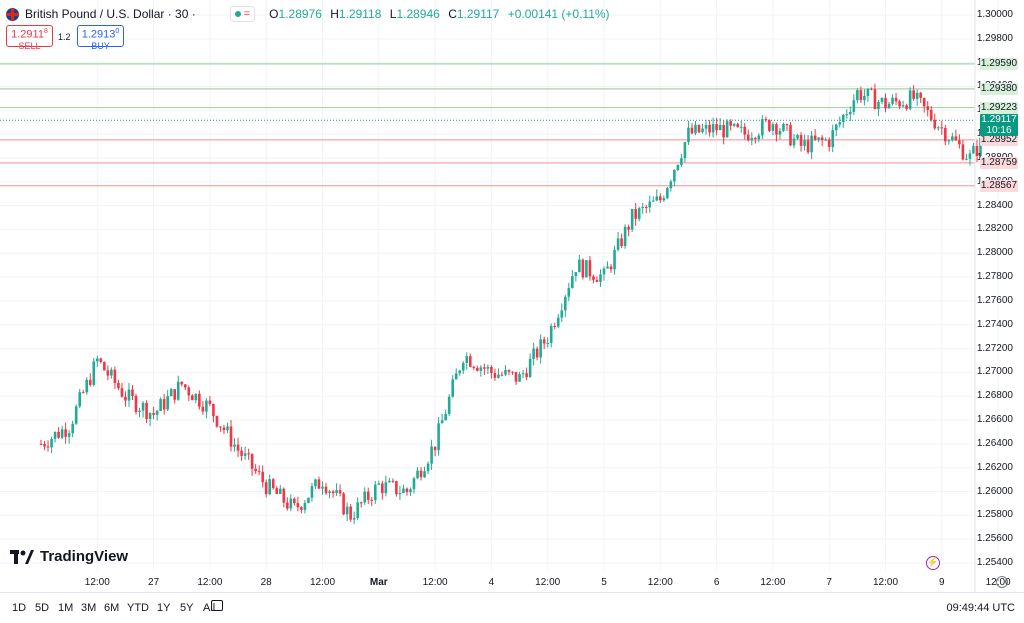  I want to click on utc-clock: 09:49:44 UTC, so click(980, 608).